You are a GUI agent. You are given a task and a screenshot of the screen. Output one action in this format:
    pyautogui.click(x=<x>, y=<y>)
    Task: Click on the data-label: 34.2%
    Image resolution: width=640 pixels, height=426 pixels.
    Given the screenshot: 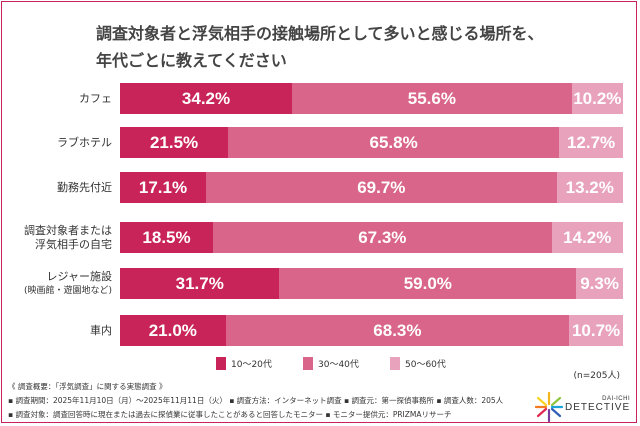 What is the action you would take?
    pyautogui.click(x=206, y=98)
    